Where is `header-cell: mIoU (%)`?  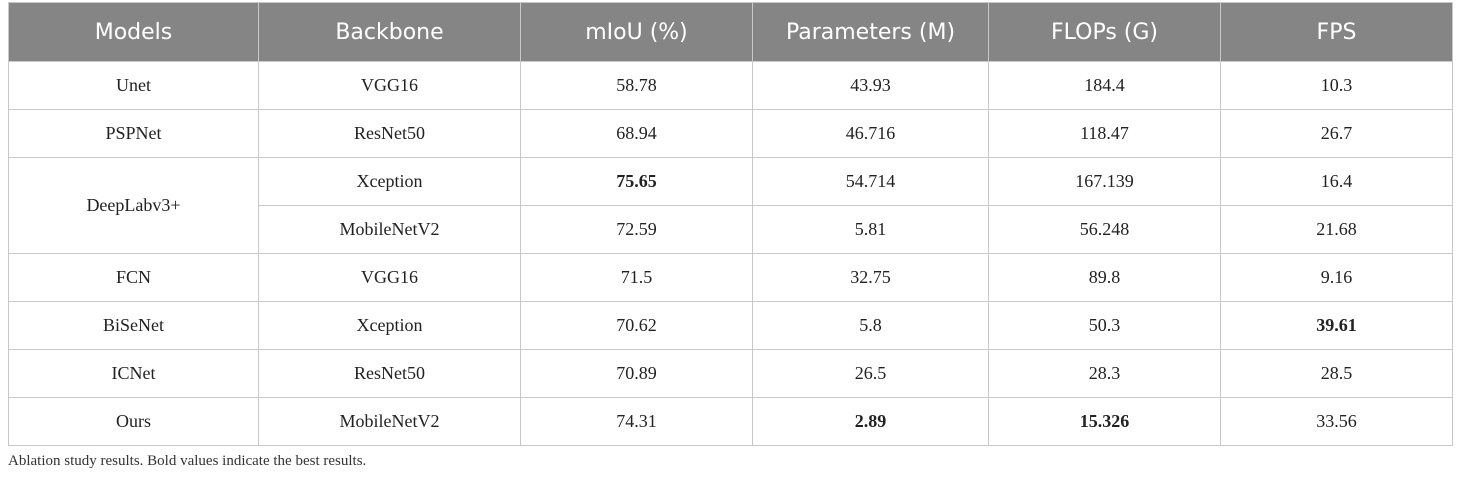 header-cell: mIoU (%) is located at coordinates (636, 32).